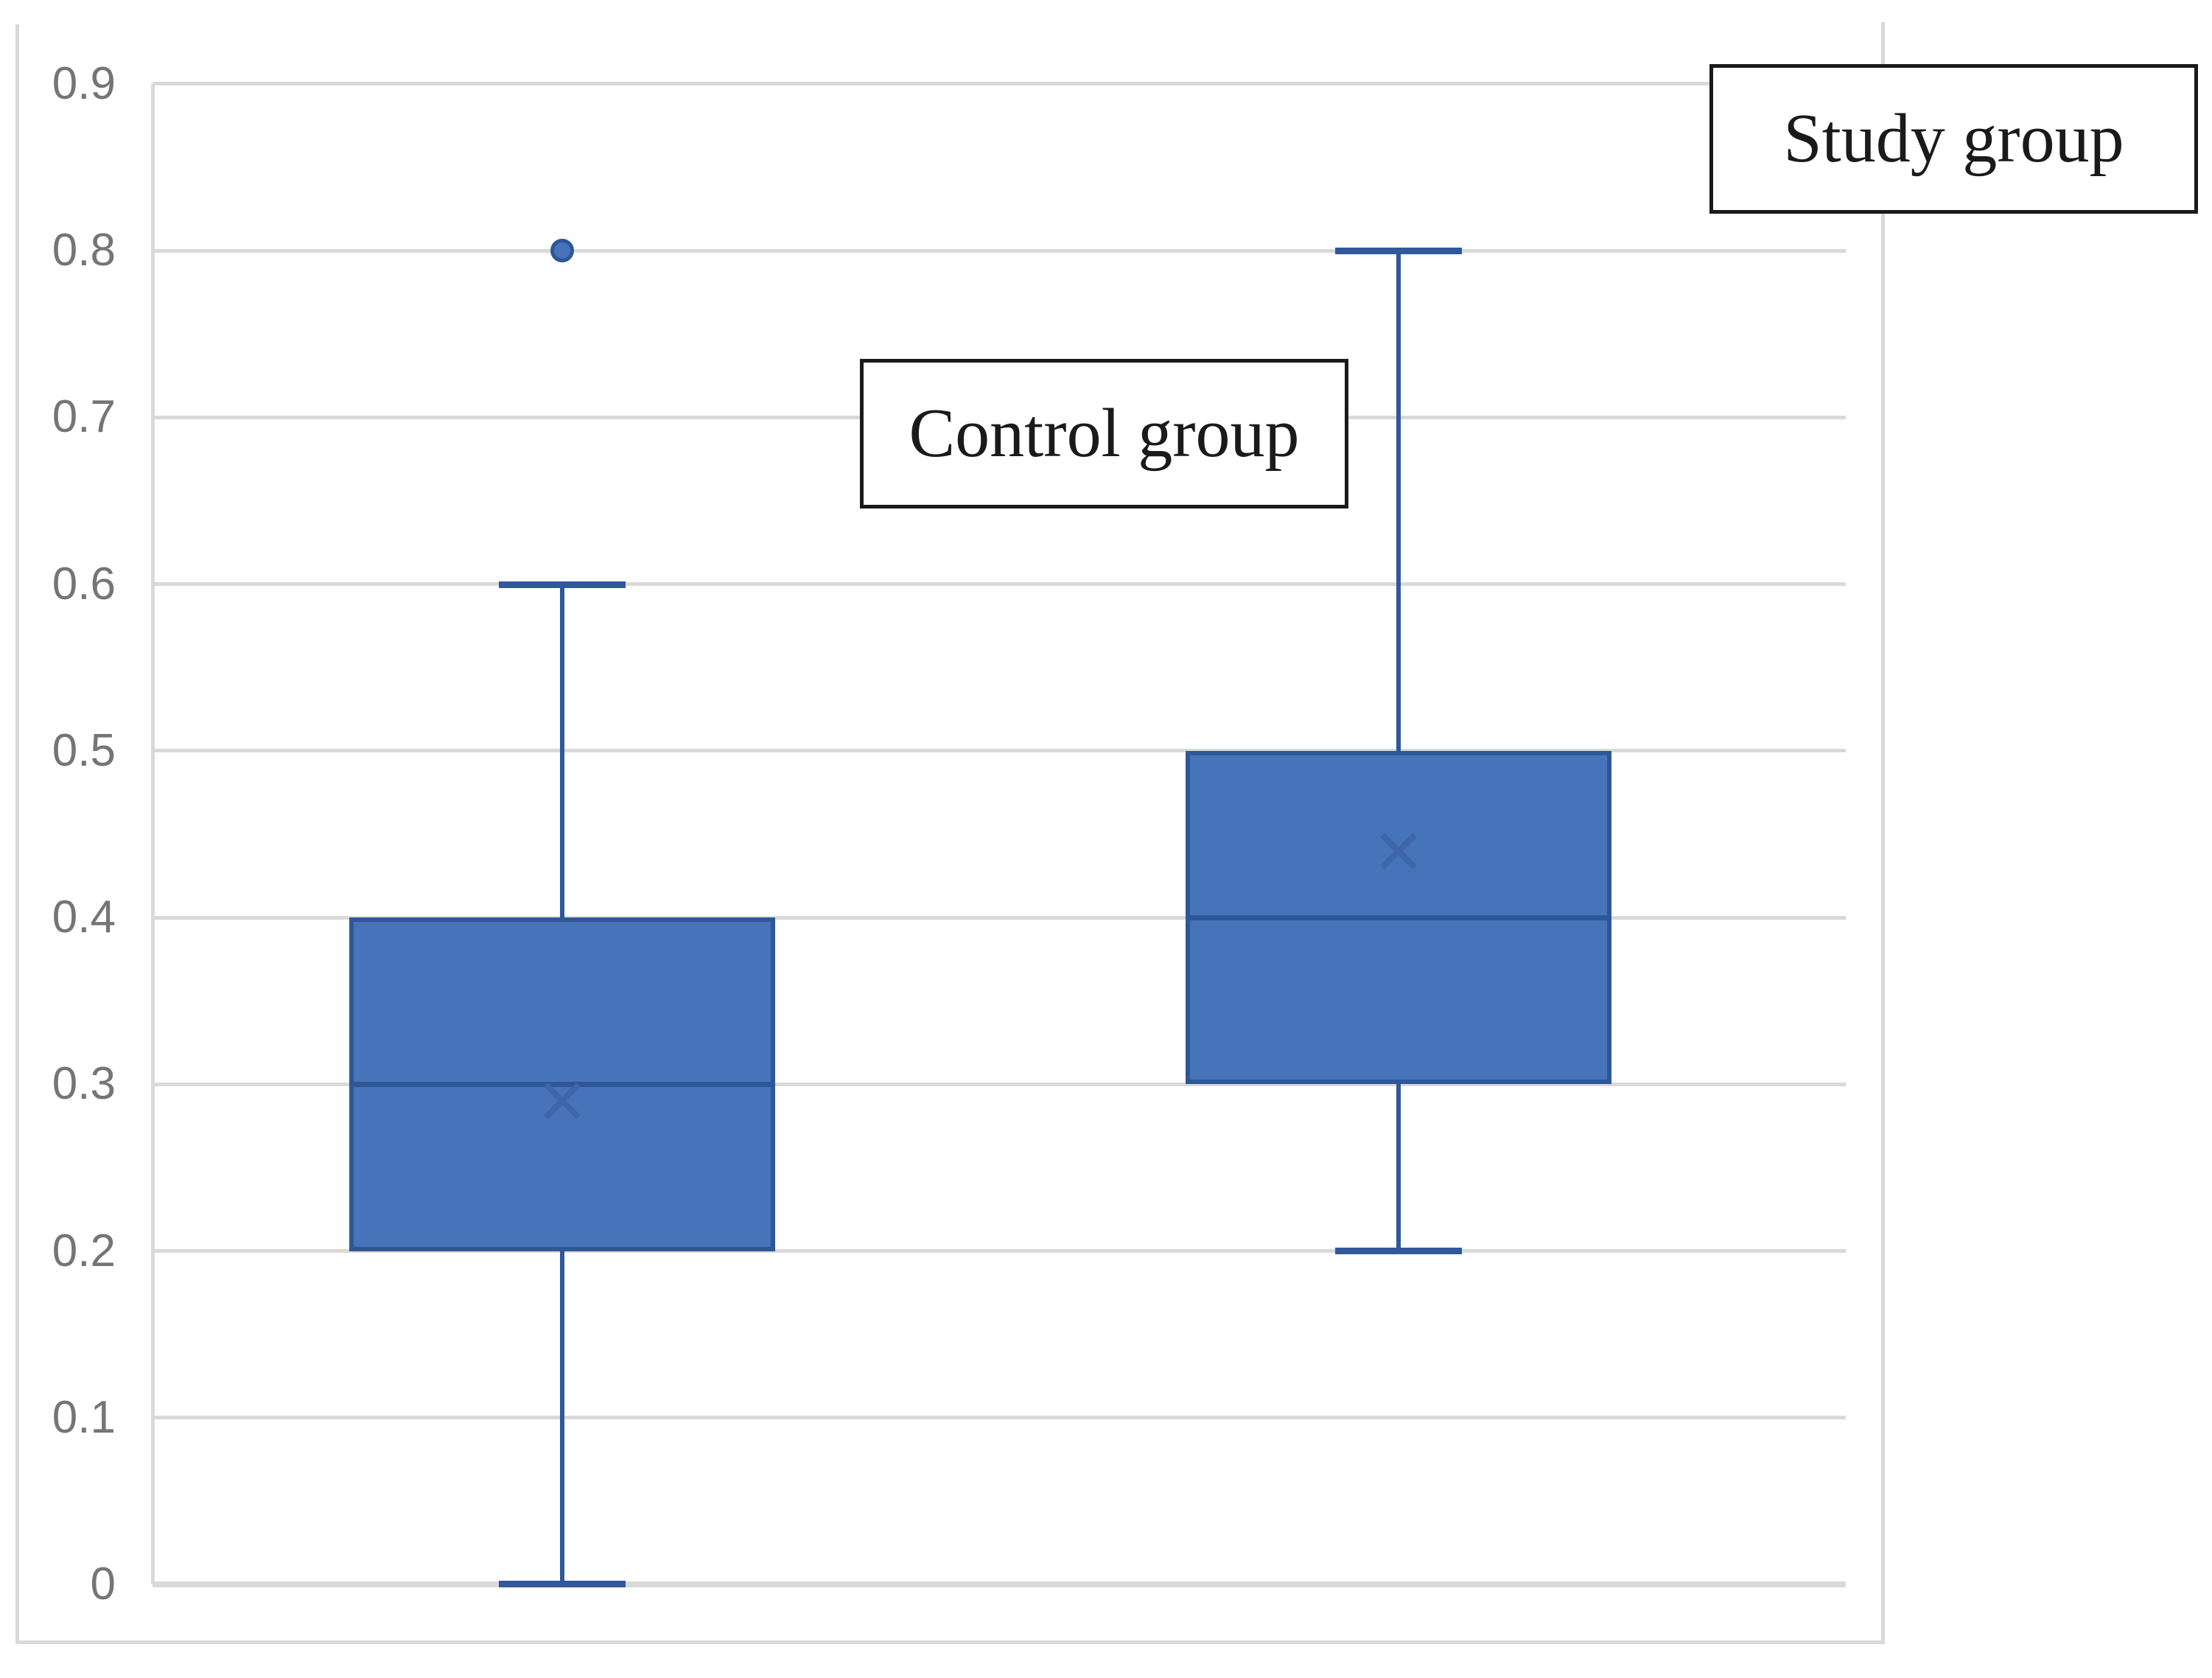 Image resolution: width=2212 pixels, height=1678 pixels. I want to click on median-line-control-group, so click(562, 1085).